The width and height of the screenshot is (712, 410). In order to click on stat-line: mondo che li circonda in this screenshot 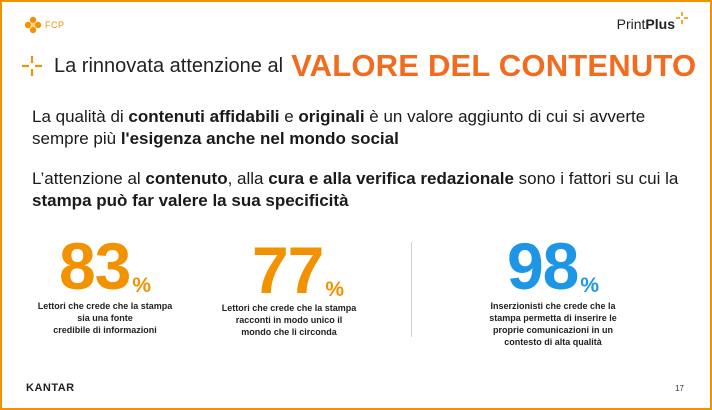, I will do `click(289, 332)`.